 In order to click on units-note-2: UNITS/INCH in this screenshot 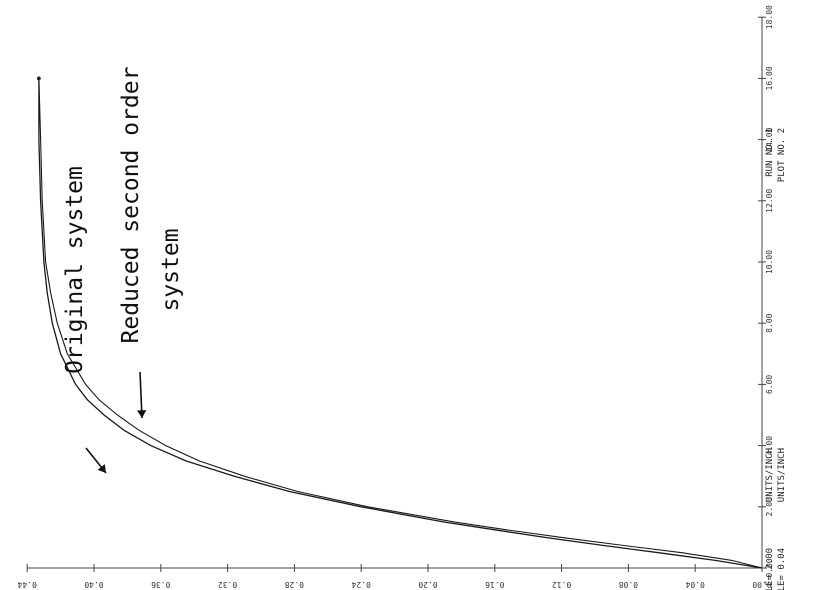, I will do `click(782, 475)`.